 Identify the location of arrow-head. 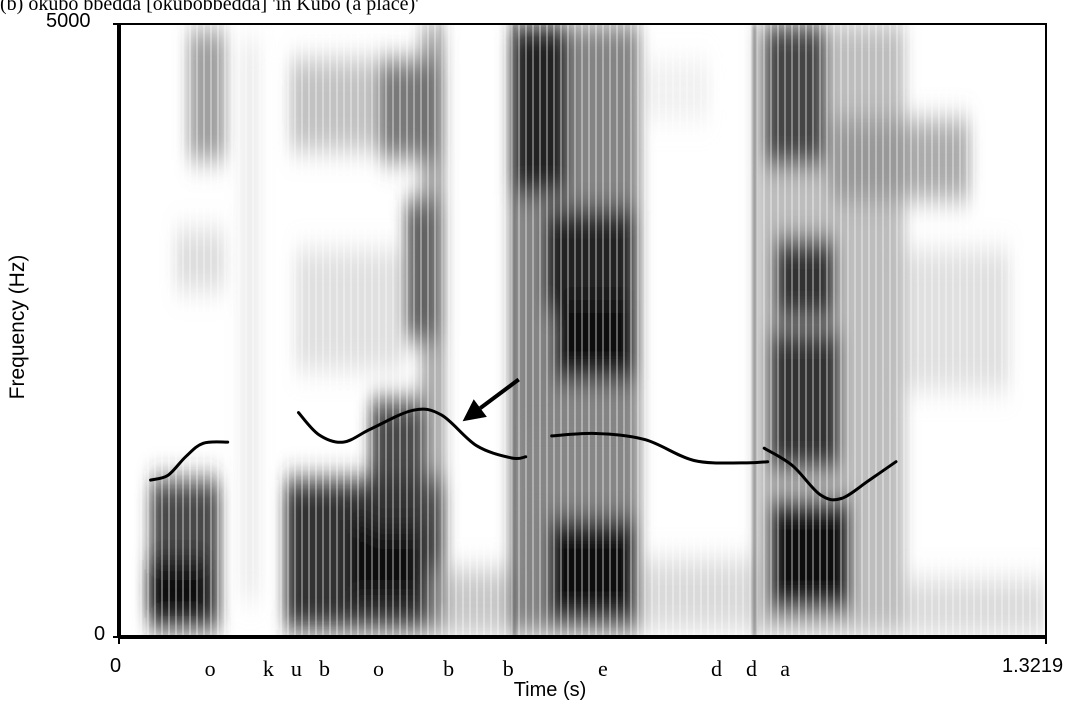
(474, 410).